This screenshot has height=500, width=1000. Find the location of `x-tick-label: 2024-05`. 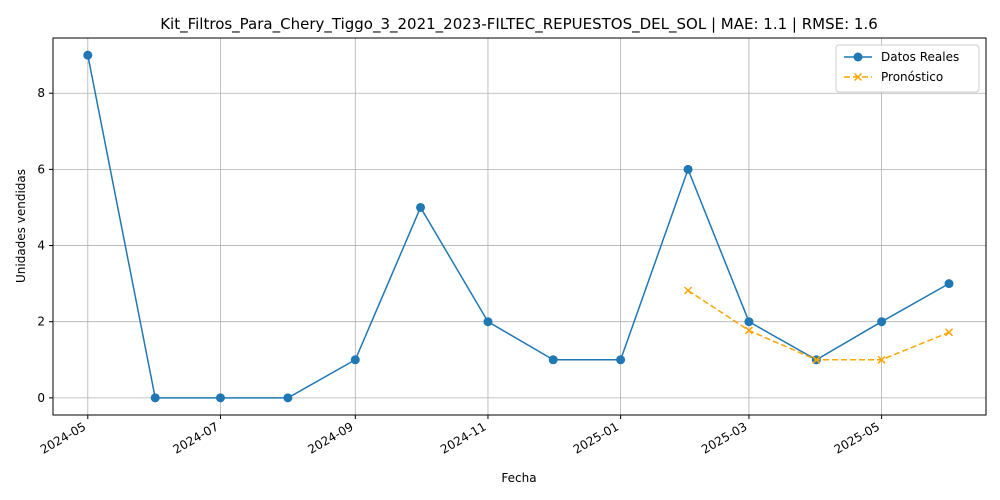

x-tick-label: 2024-05 is located at coordinates (63, 437).